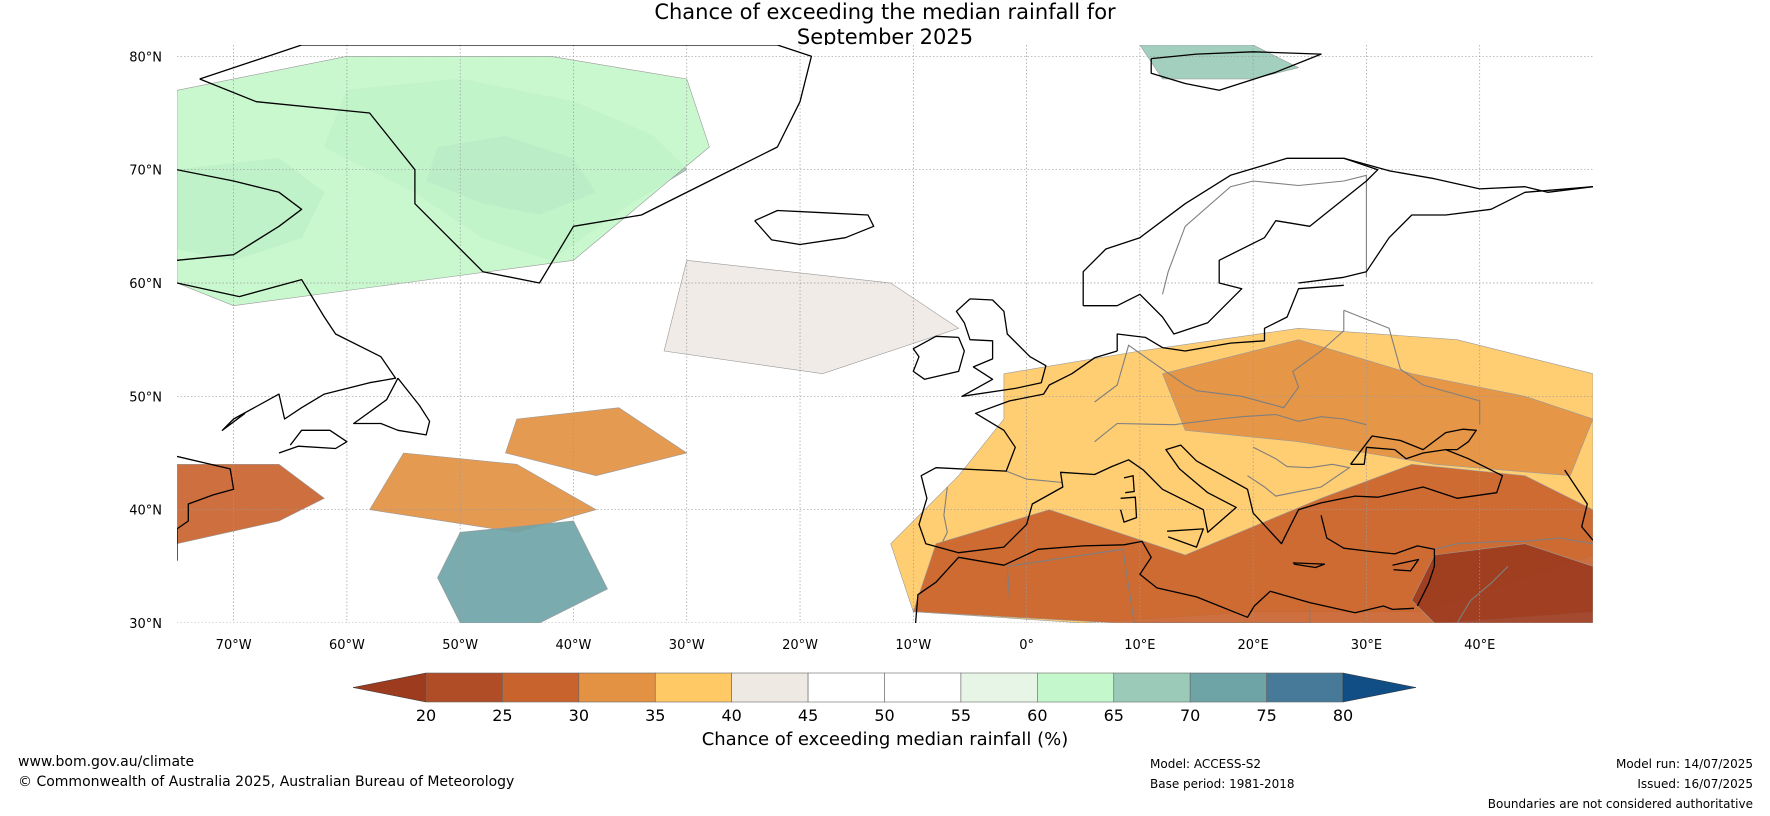 The height and width of the screenshot is (816, 1770). I want to click on colorbar-title: Chance of exceeding median rainfall (%), so click(885, 739).